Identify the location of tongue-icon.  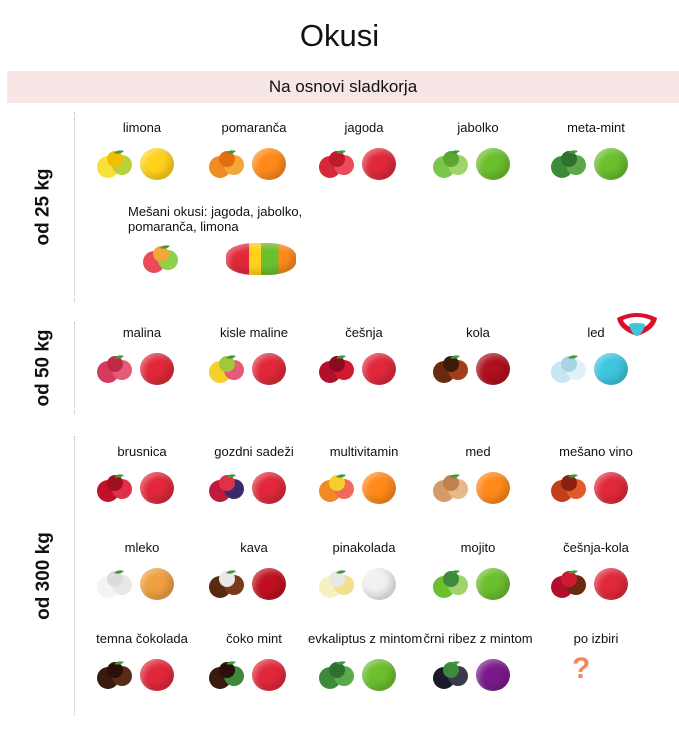
(637, 324).